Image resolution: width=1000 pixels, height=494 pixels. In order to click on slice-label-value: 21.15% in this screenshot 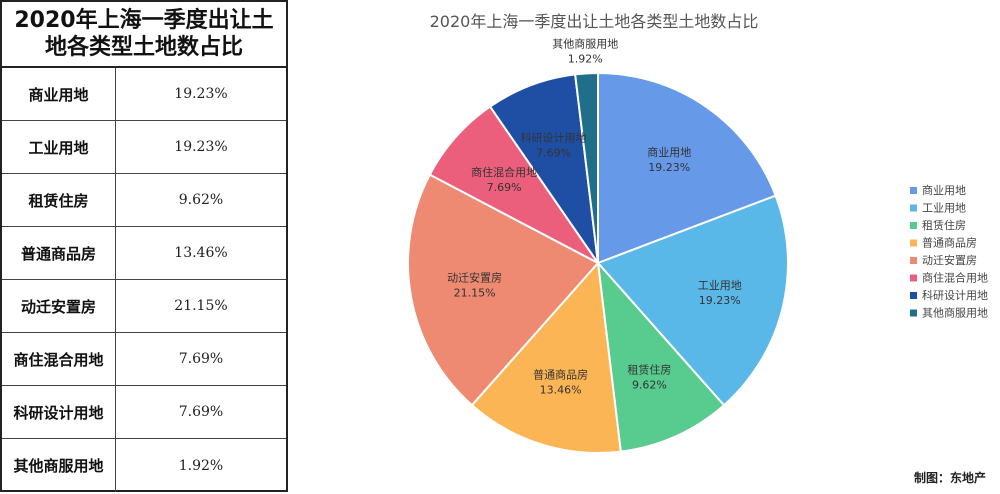, I will do `click(475, 293)`.